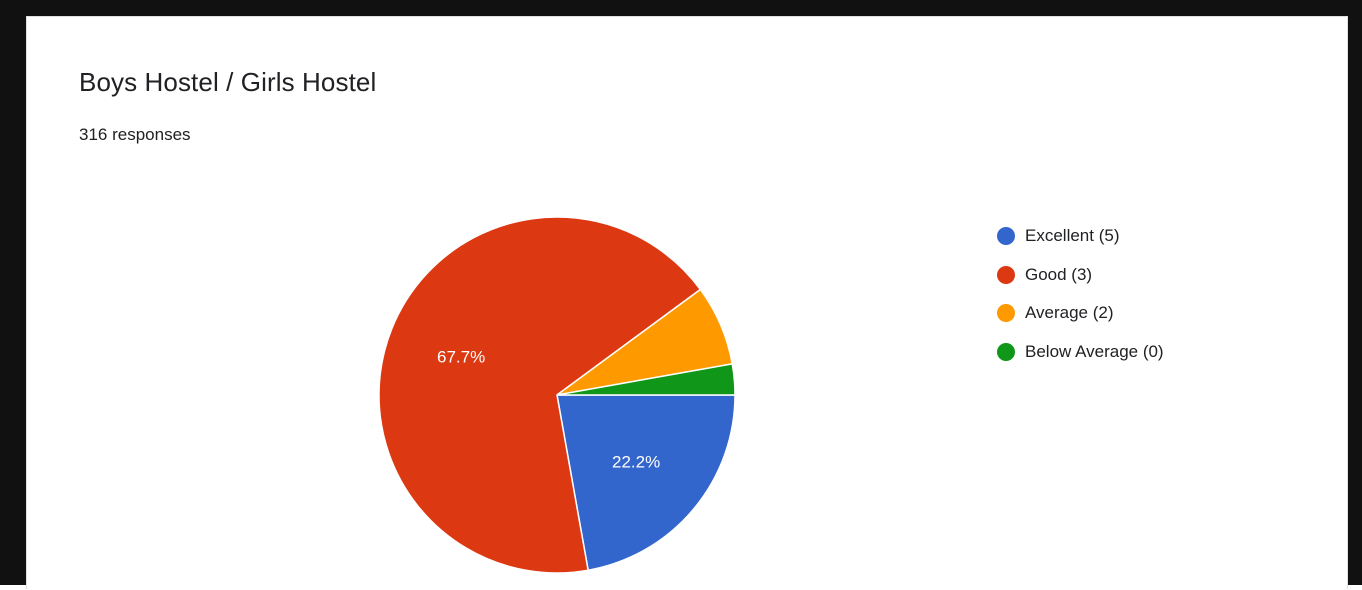  I want to click on legend-item-excellent: Excellent (5), so click(1080, 236).